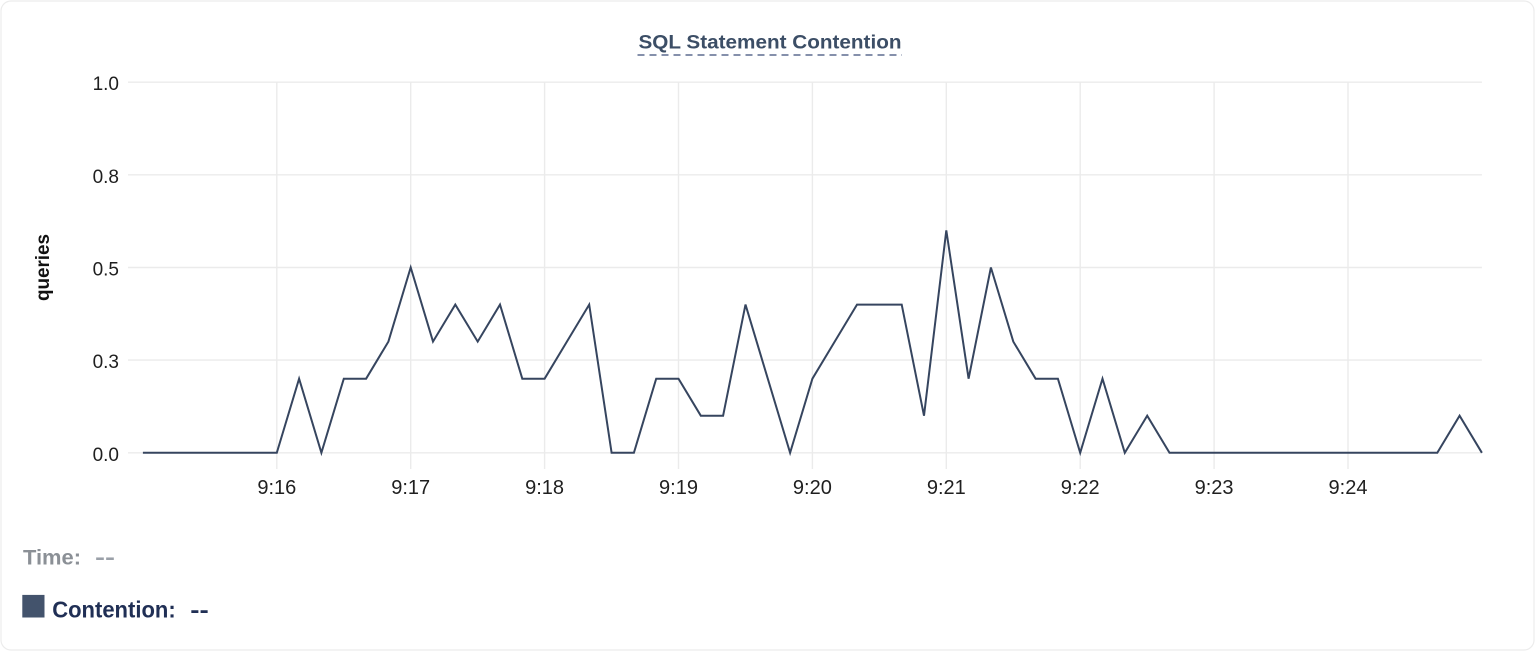  I want to click on svg-text: 9:24, so click(1348, 488).